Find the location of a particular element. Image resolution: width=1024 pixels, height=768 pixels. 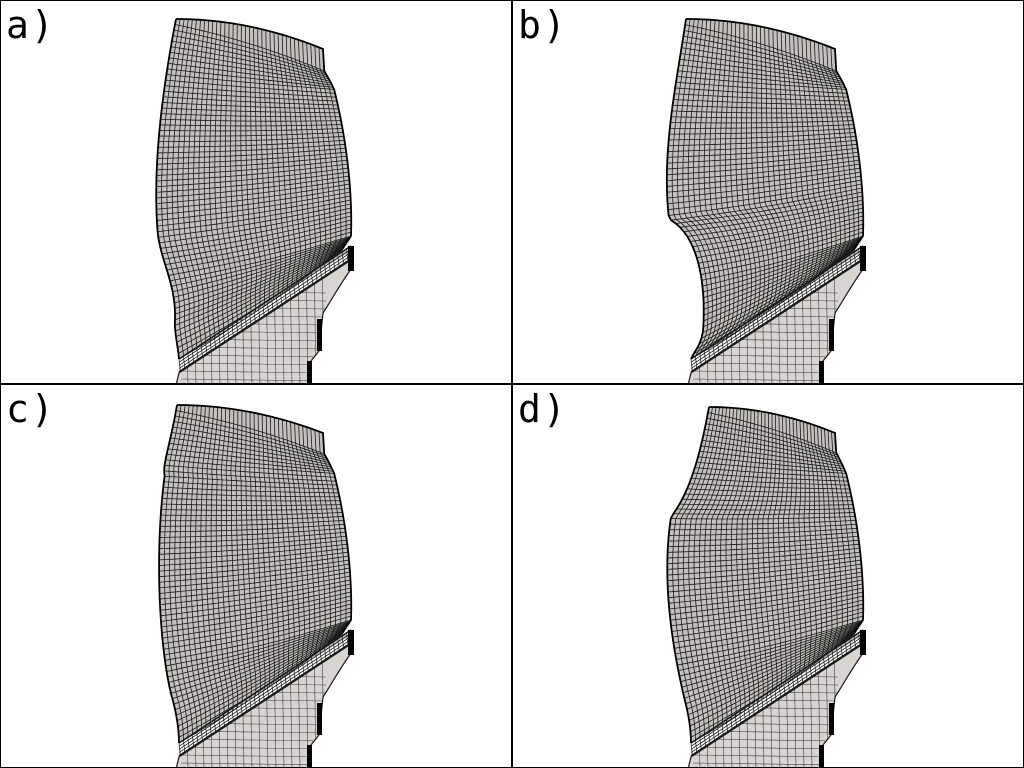

panel-label-d: d) is located at coordinates (543, 409).